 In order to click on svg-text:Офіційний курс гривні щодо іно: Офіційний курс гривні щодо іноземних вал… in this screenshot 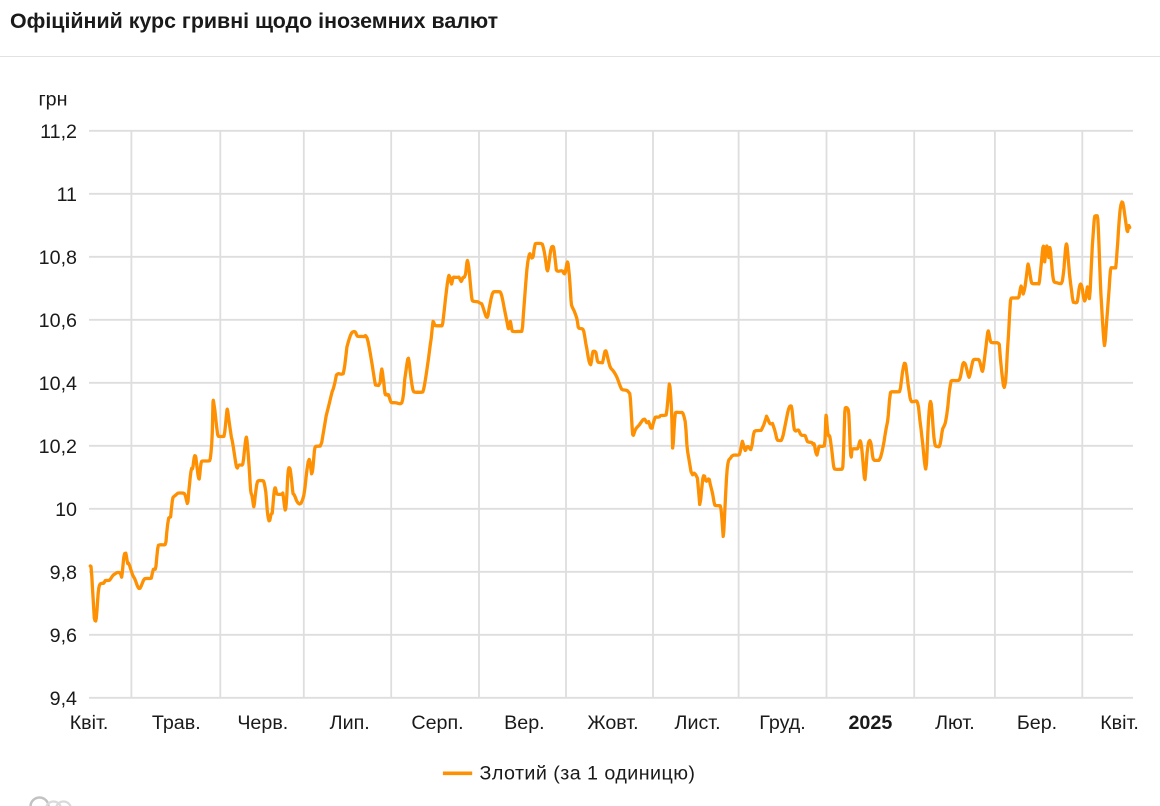, I will do `click(254, 21)`.